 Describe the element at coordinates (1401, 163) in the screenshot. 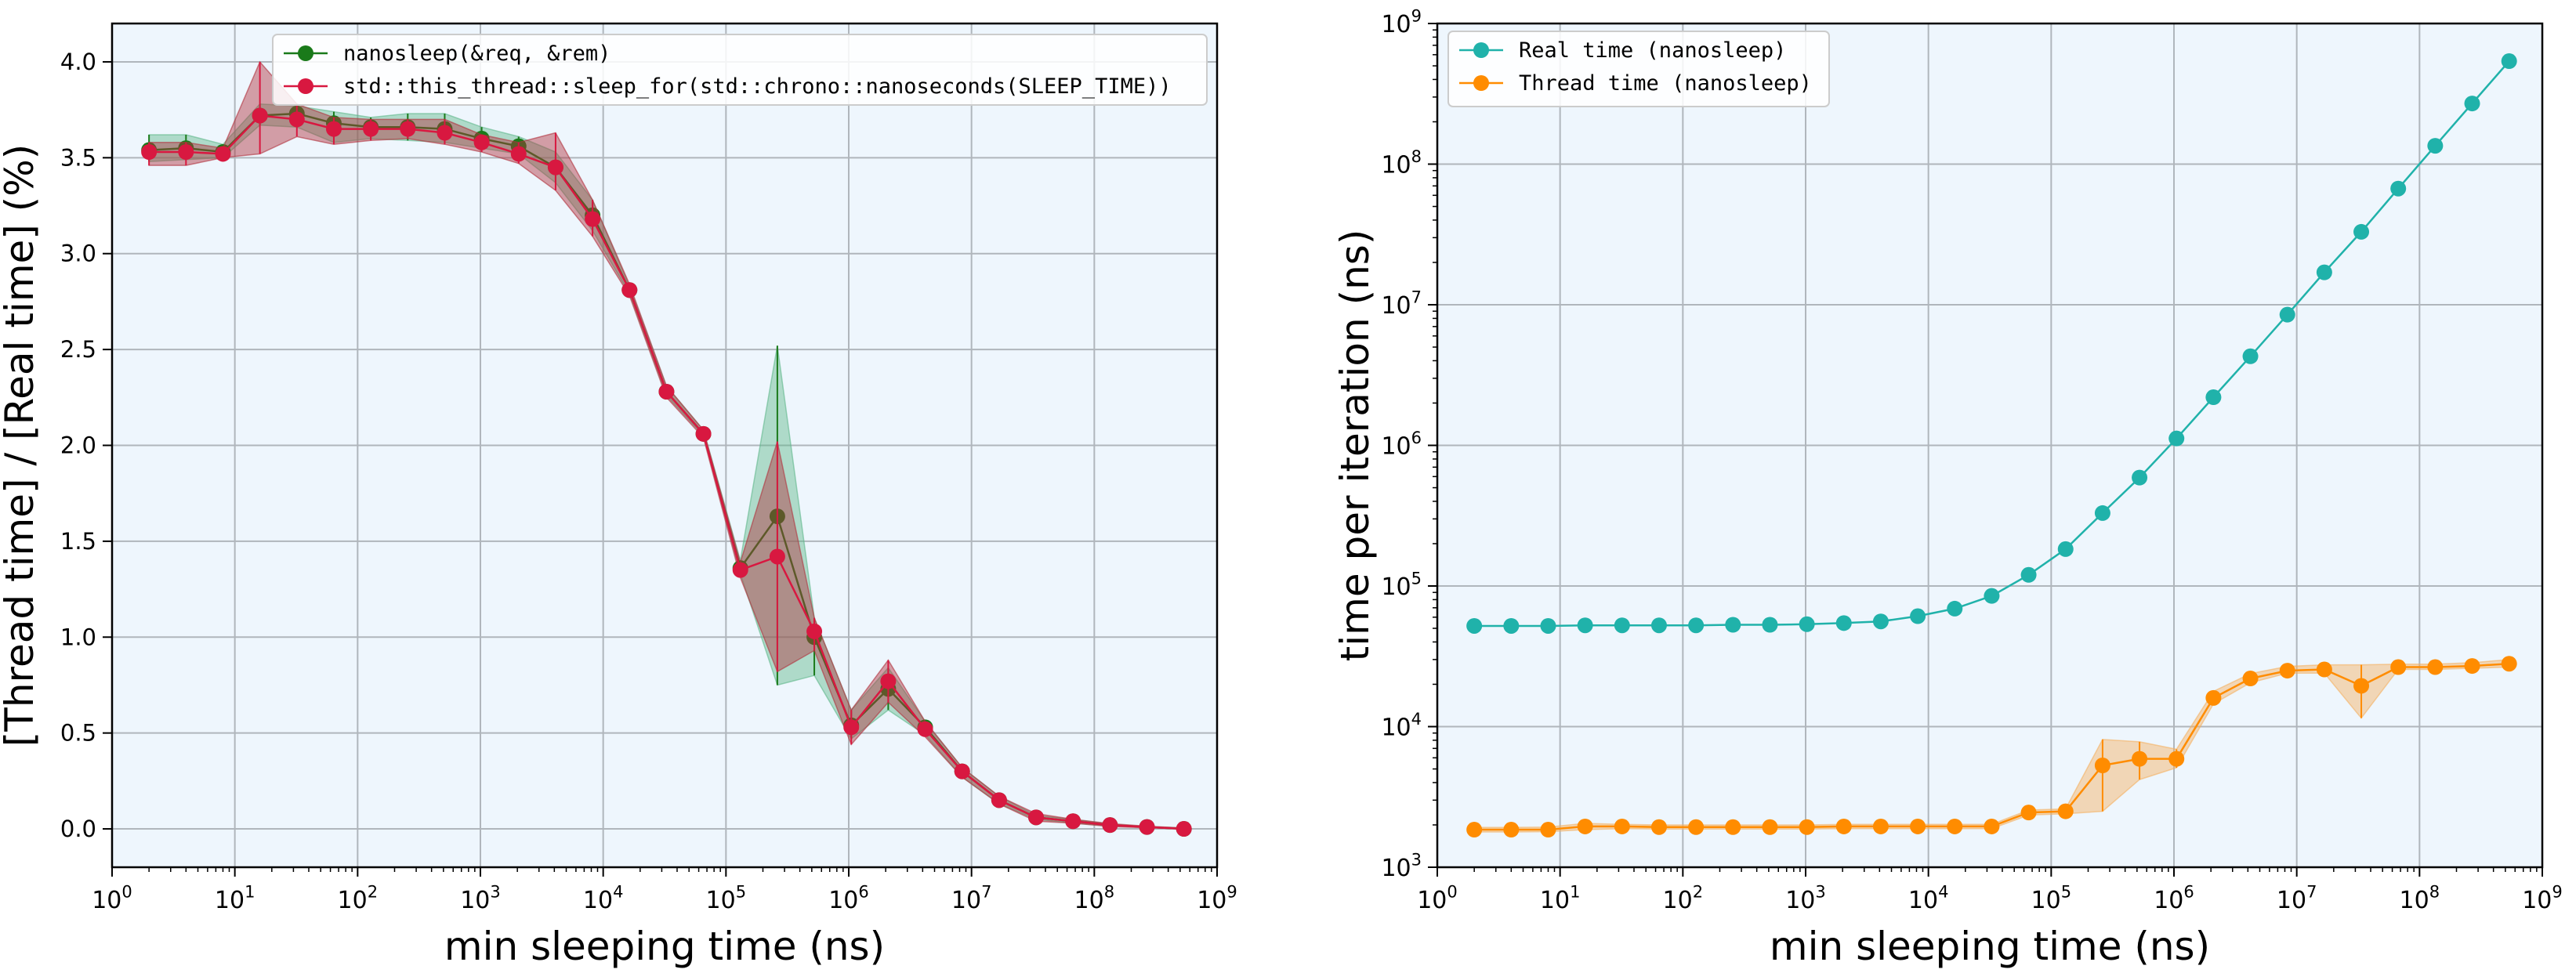

I see `y-tick-label: 10⁸` at that location.